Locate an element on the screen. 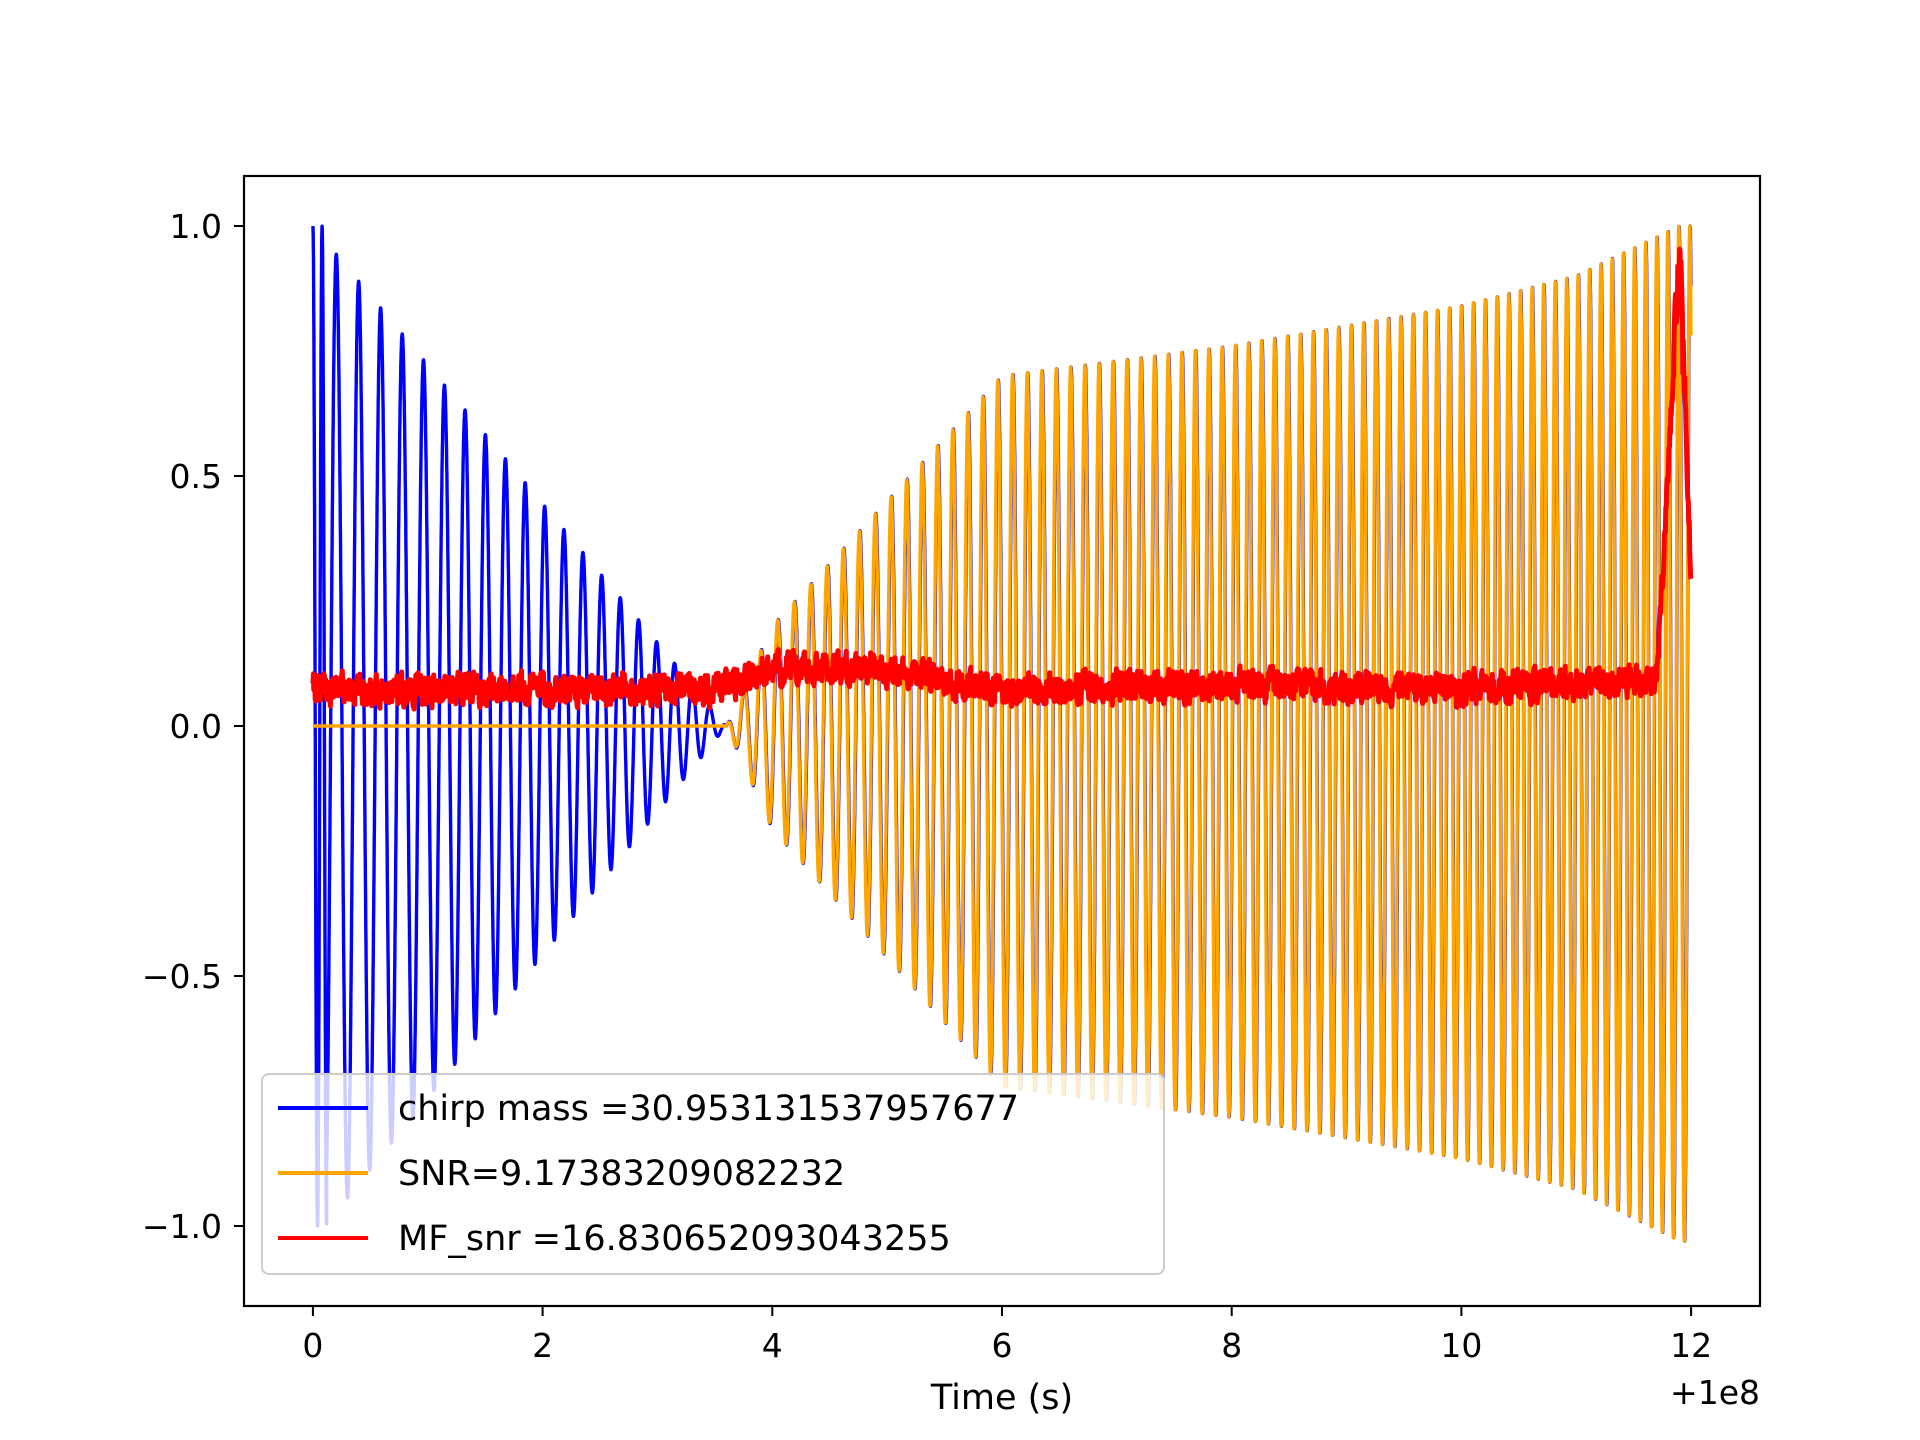 The image size is (1920, 1440). x-tick-label: 8 is located at coordinates (1231, 1345).